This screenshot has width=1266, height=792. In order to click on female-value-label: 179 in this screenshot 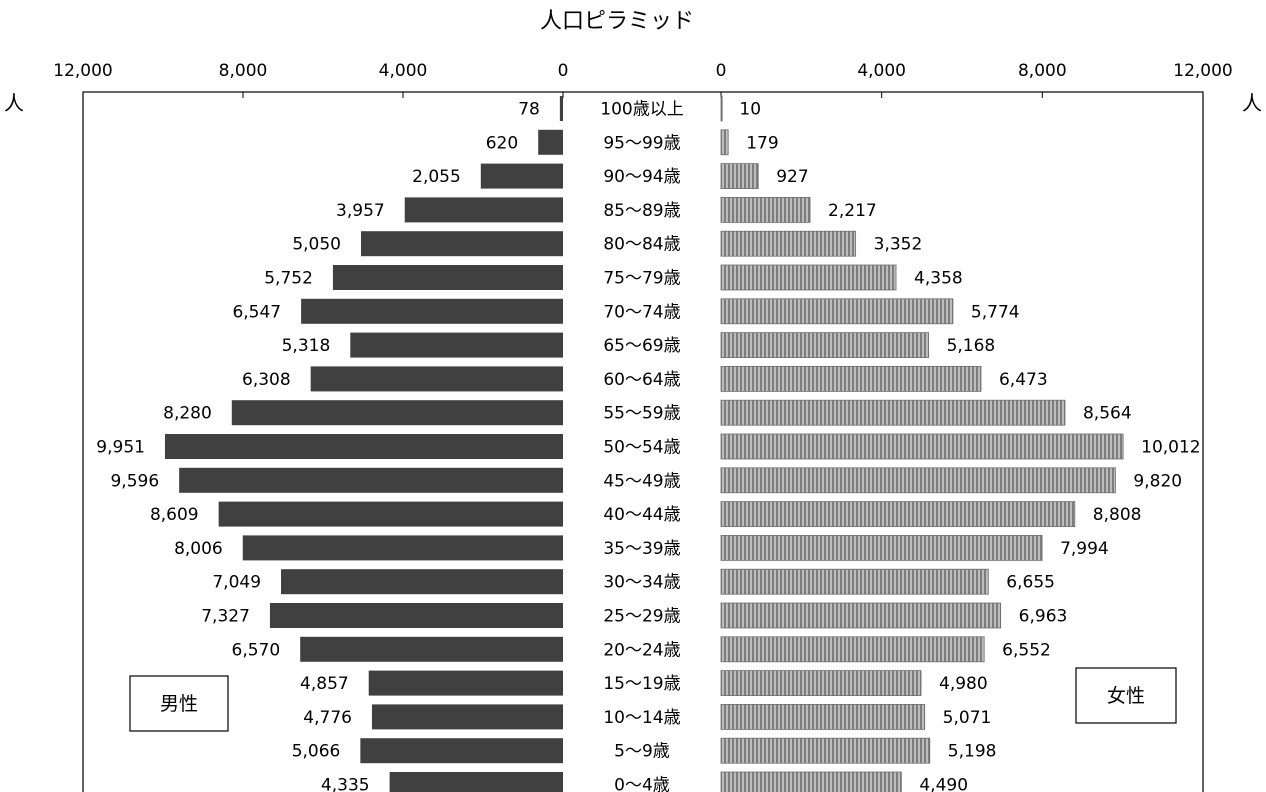, I will do `click(762, 143)`.